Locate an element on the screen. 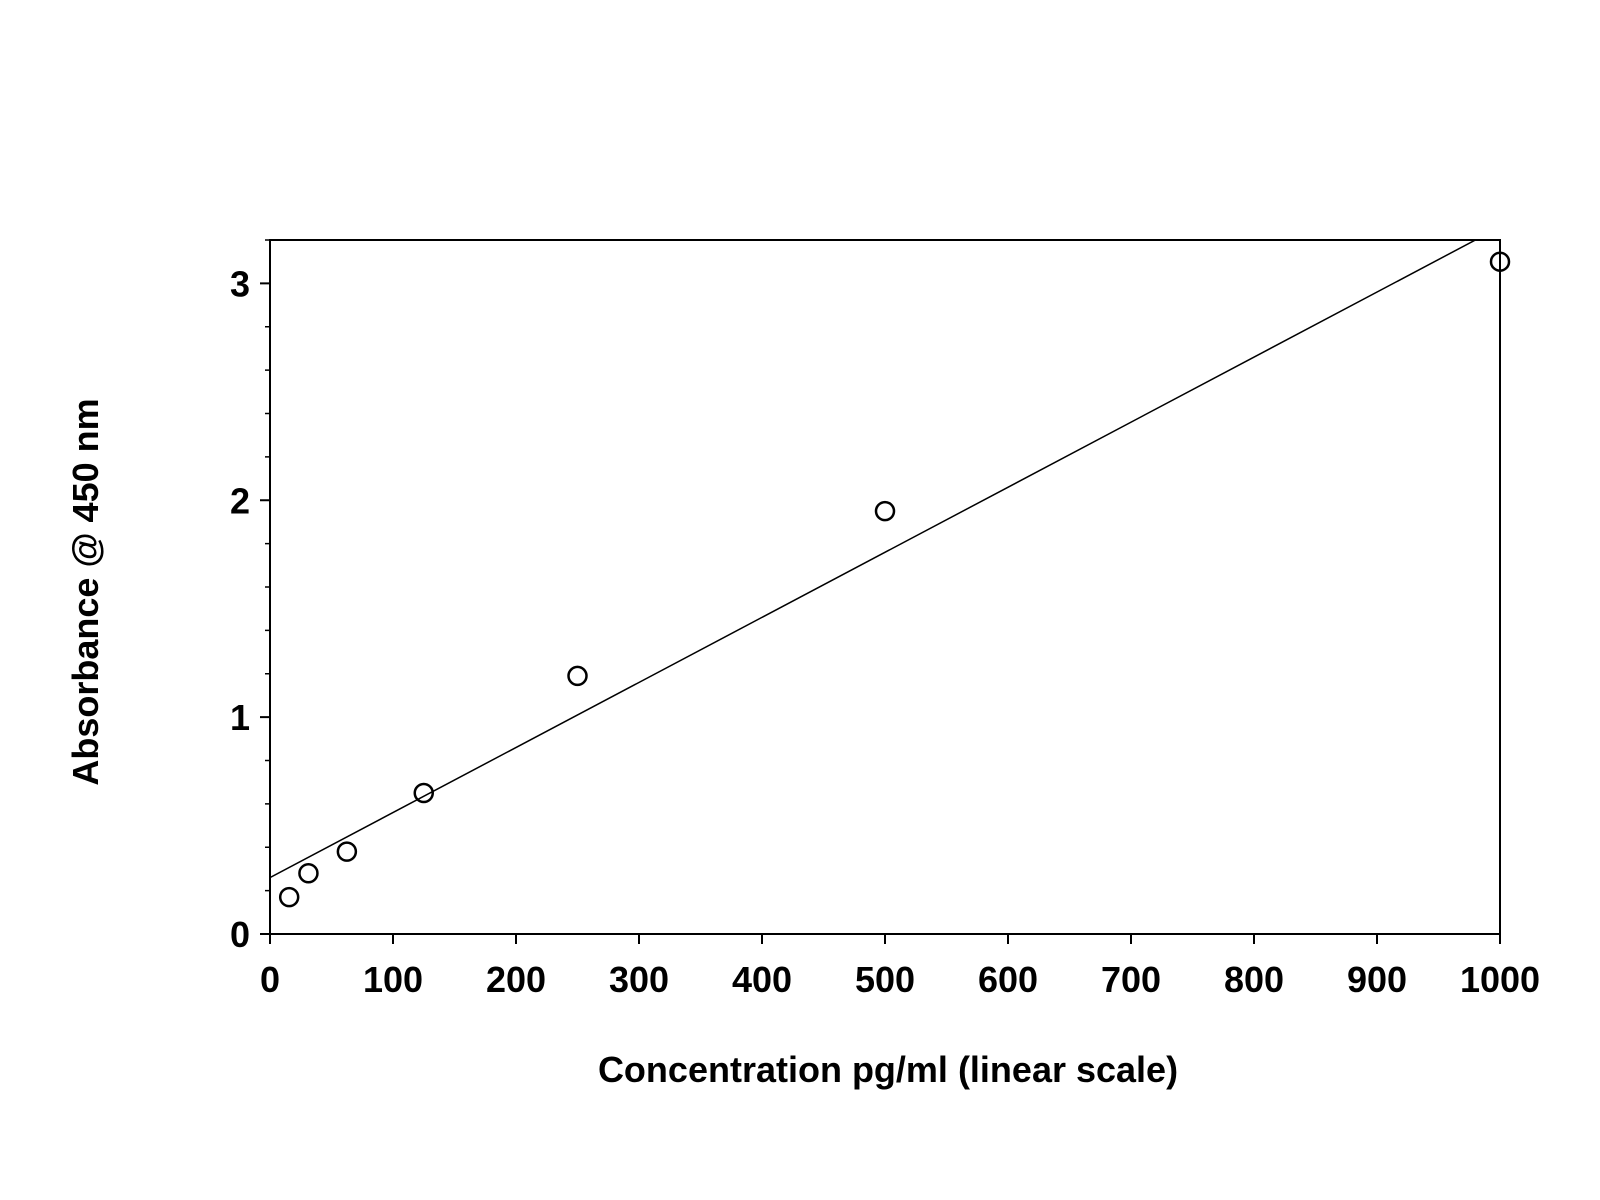 This screenshot has width=1600, height=1200. x-axis: 0 100 200 300 400 500 600 700 800 900 1000 is located at coordinates (900, 967).